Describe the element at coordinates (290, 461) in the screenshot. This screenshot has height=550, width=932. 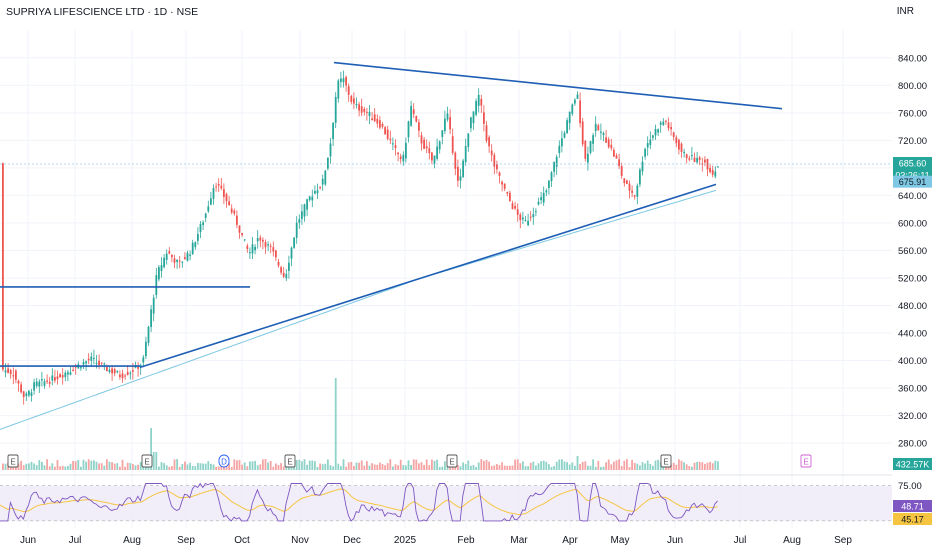
I see `earnings-marker` at that location.